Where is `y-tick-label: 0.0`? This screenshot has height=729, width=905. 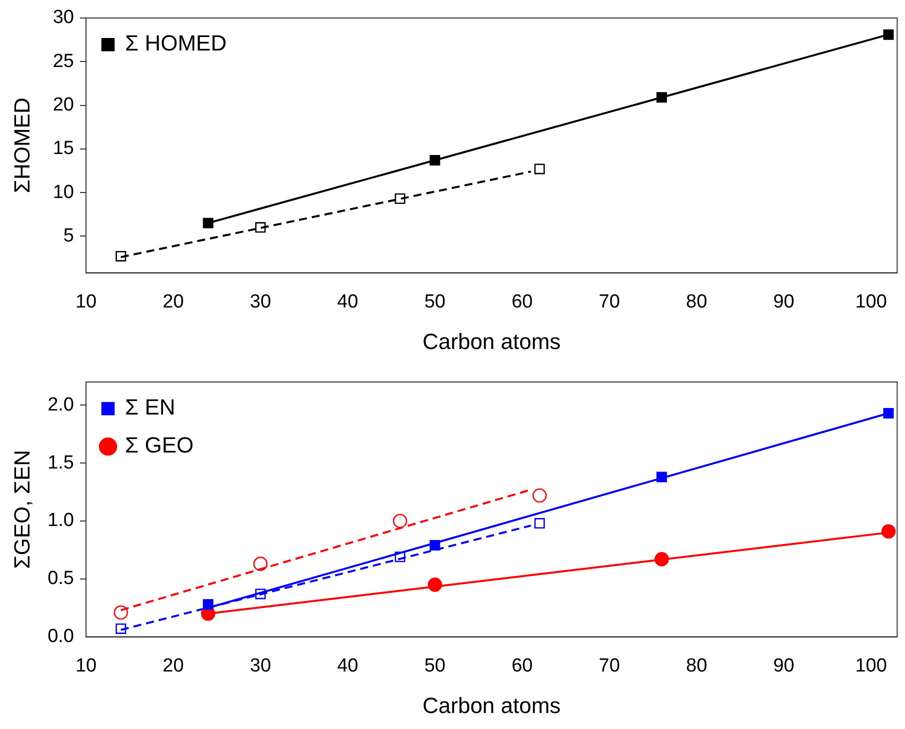 y-tick-label: 0.0 is located at coordinates (61, 637).